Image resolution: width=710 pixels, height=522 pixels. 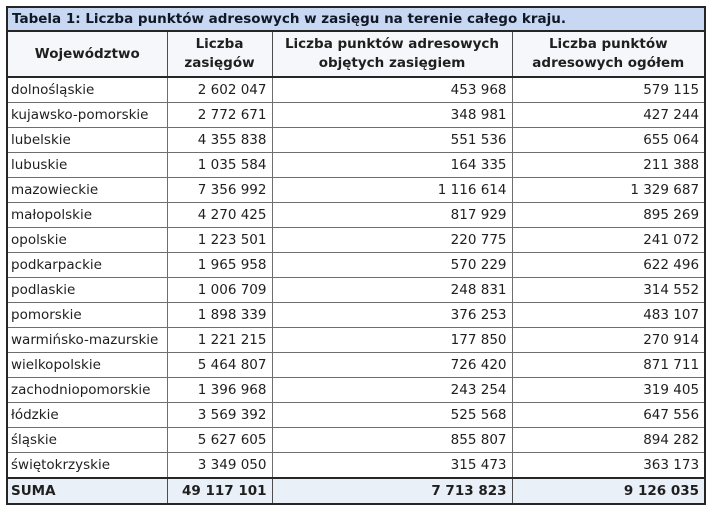 What do you see at coordinates (608, 115) in the screenshot?
I see `punkty-ogolem-cell: 427 244` at bounding box center [608, 115].